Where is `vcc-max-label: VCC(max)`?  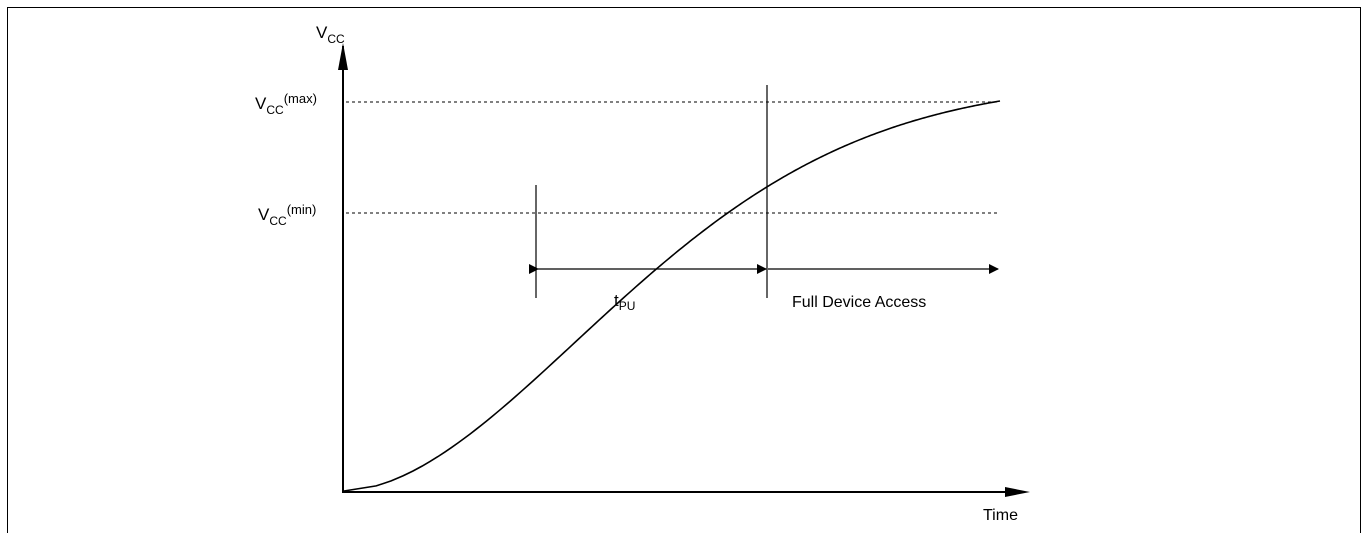 vcc-max-label: VCC(max) is located at coordinates (286, 104).